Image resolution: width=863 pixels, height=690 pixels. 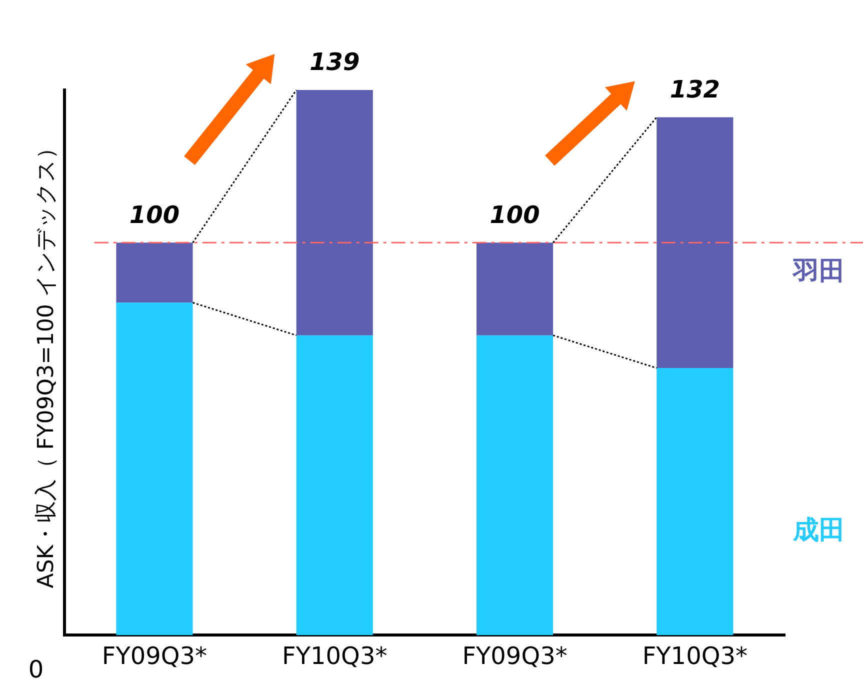 What do you see at coordinates (695, 89) in the screenshot?
I see `annotation: 132` at bounding box center [695, 89].